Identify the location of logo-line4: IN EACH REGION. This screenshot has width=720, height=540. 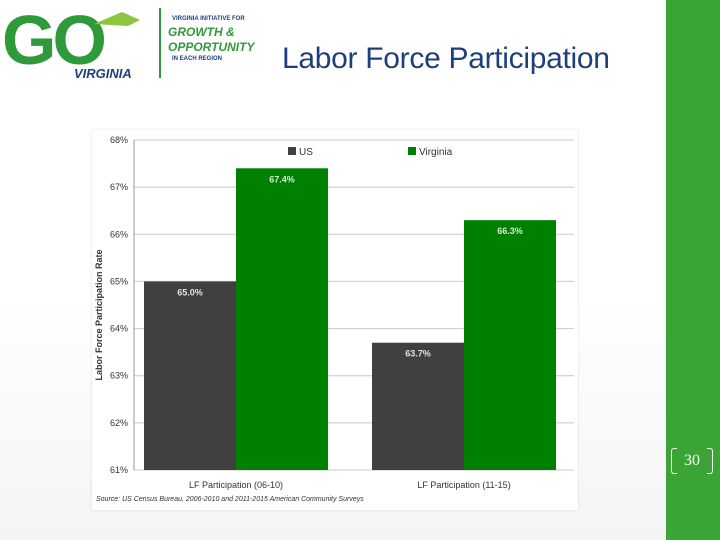
(197, 59).